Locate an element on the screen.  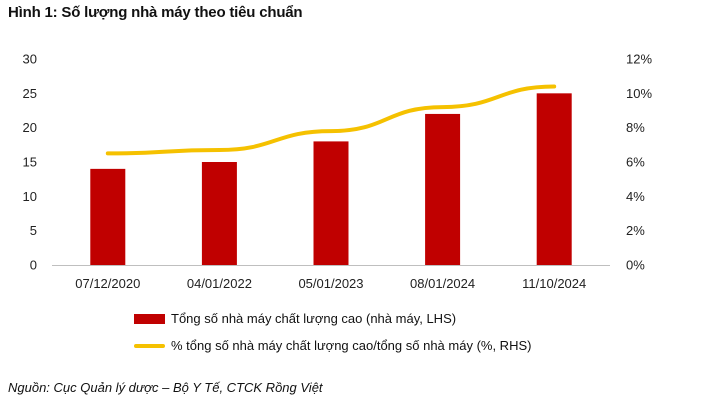
y-right-tick-label: 8% is located at coordinates (635, 127).